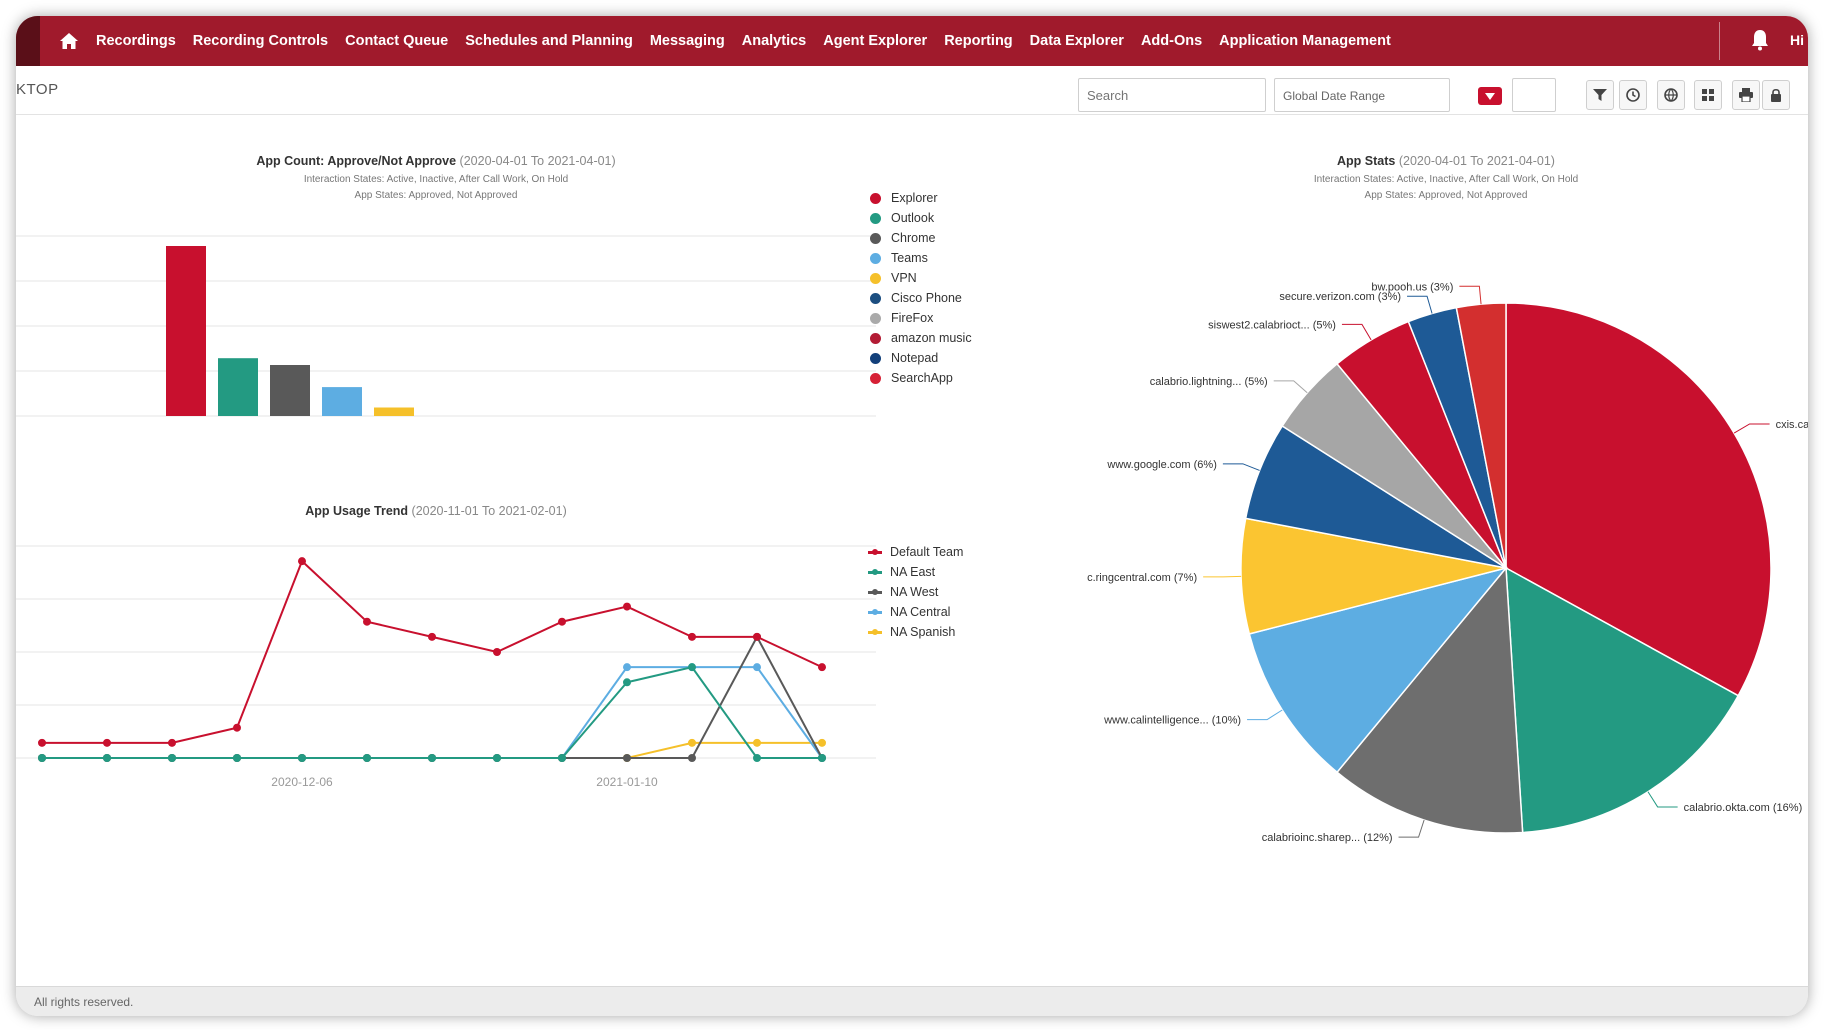 This screenshot has height=1030, width=1824. I want to click on nav-agent-explorer: Agent Explorer, so click(875, 41).